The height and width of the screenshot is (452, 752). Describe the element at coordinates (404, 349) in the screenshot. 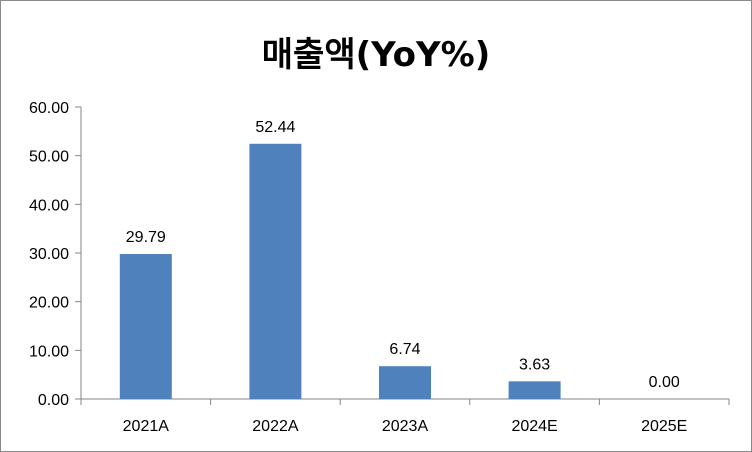

I see `data-label-2023A: 6.74` at that location.